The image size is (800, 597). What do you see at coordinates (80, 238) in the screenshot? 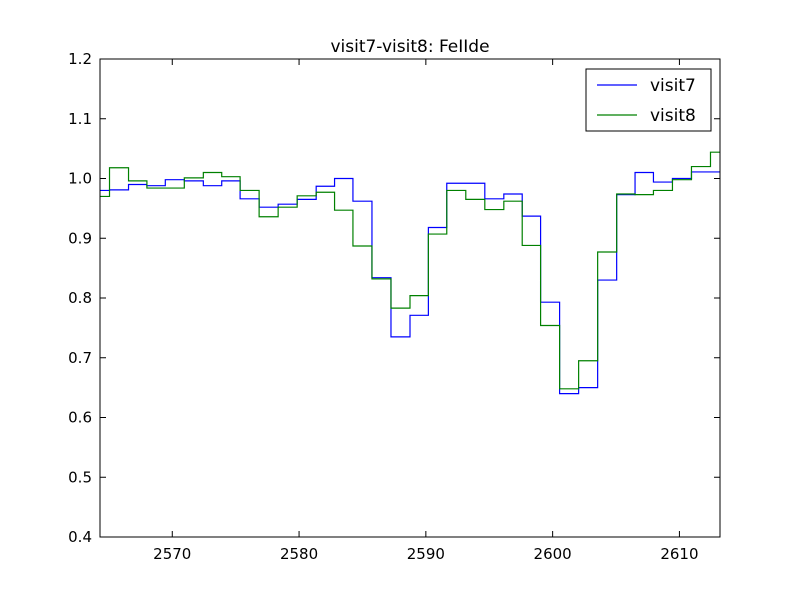
I see `y-tick-label: 0.9` at bounding box center [80, 238].